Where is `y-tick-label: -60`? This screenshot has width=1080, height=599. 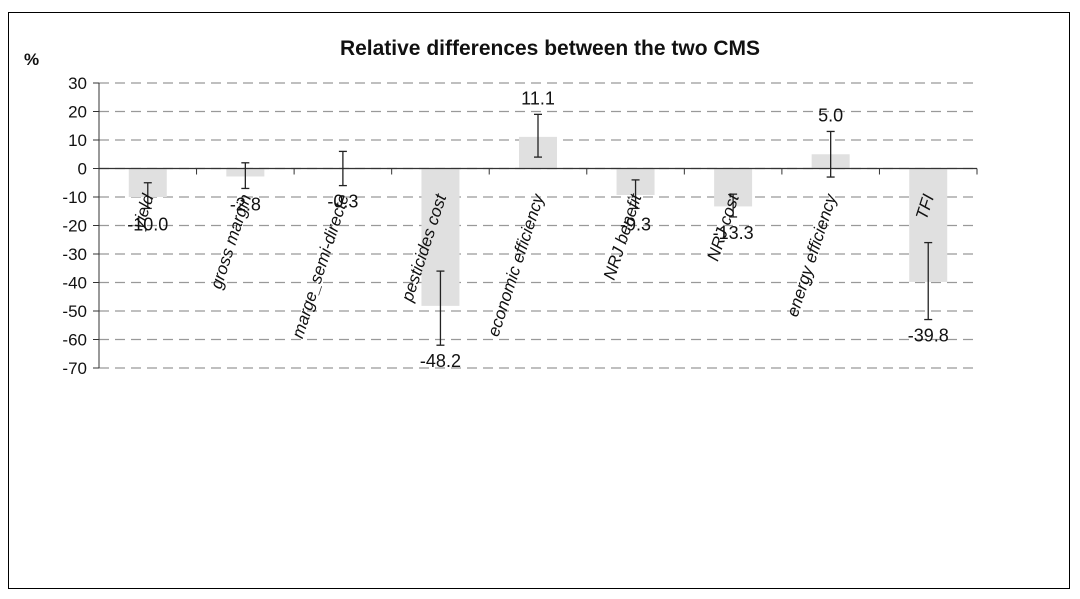
y-tick-label: -60 is located at coordinates (74, 340).